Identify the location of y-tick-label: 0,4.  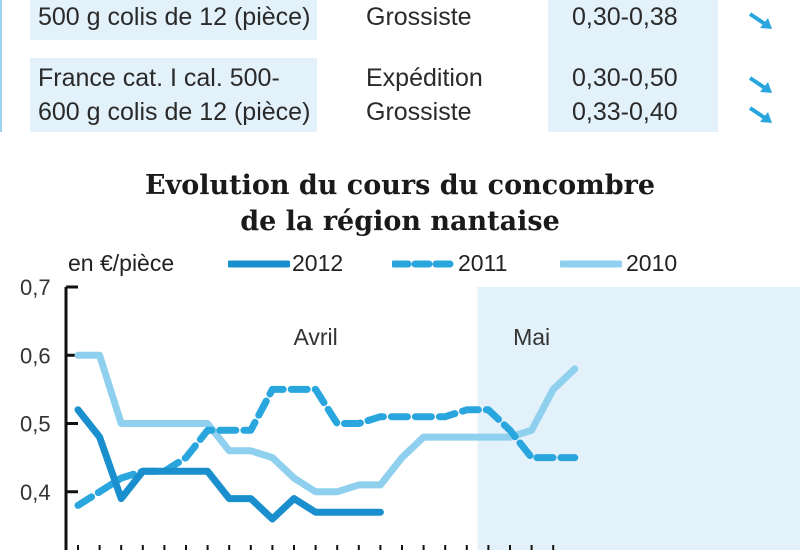
(35, 492).